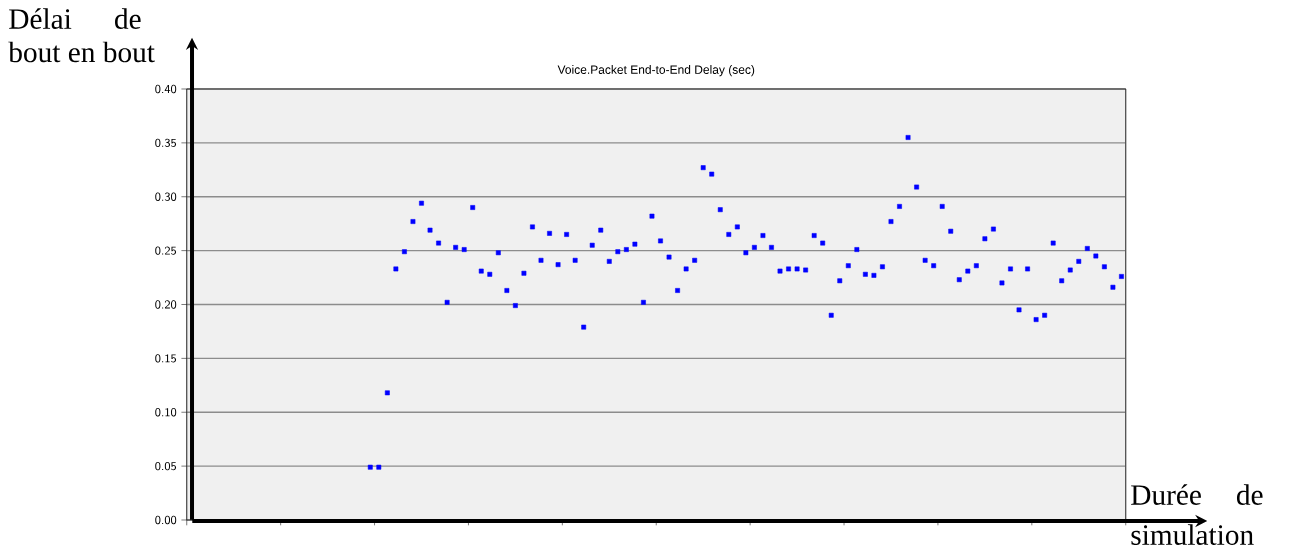 The width and height of the screenshot is (1292, 553). Describe the element at coordinates (166, 196) in the screenshot. I see `y-tick-label: 0.30` at that location.